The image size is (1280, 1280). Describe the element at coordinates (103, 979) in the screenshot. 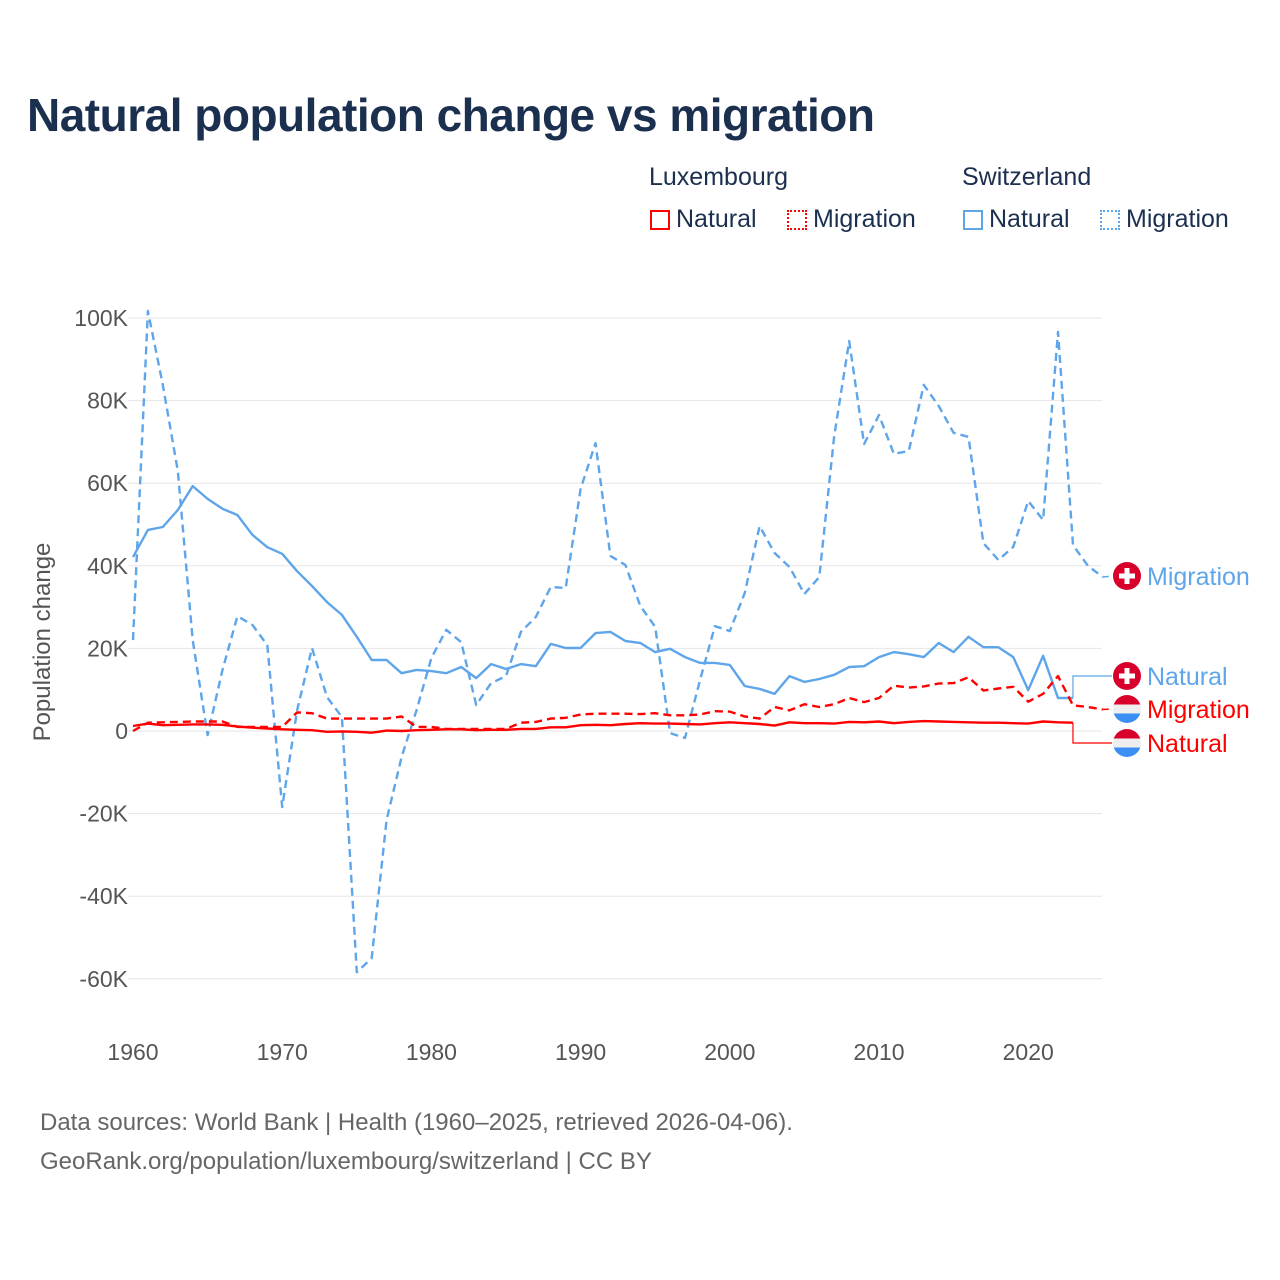

I see `y-tick-label: -60K` at that location.